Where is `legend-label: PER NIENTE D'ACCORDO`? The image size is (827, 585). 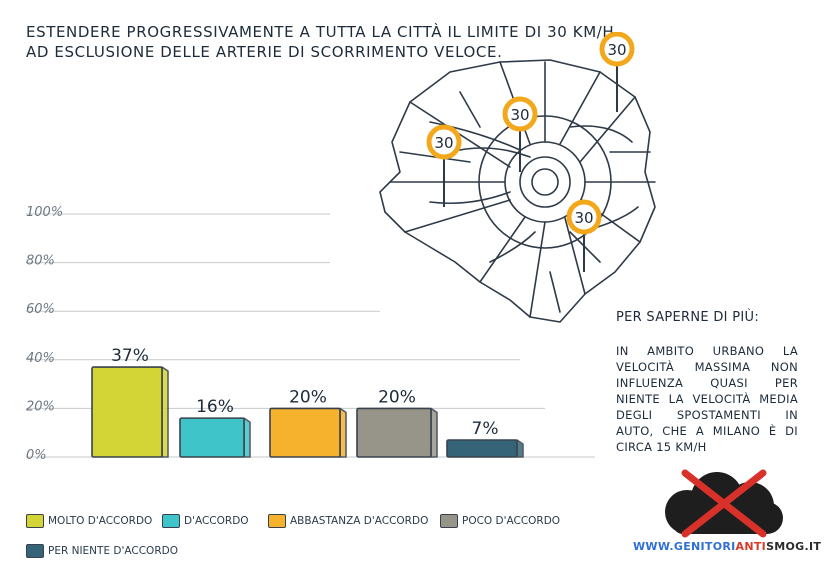 legend-label: PER NIENTE D'ACCORDO is located at coordinates (113, 551).